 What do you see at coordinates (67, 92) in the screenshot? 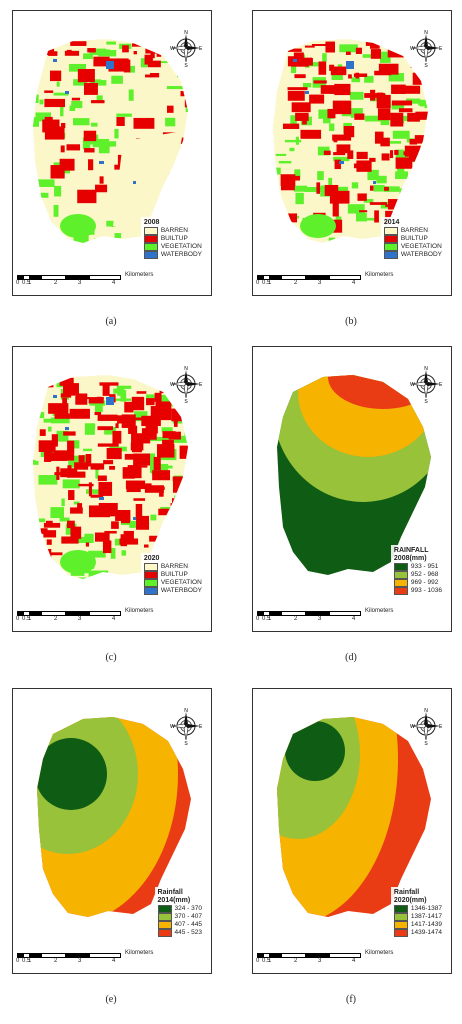
I see `waterbody` at bounding box center [67, 92].